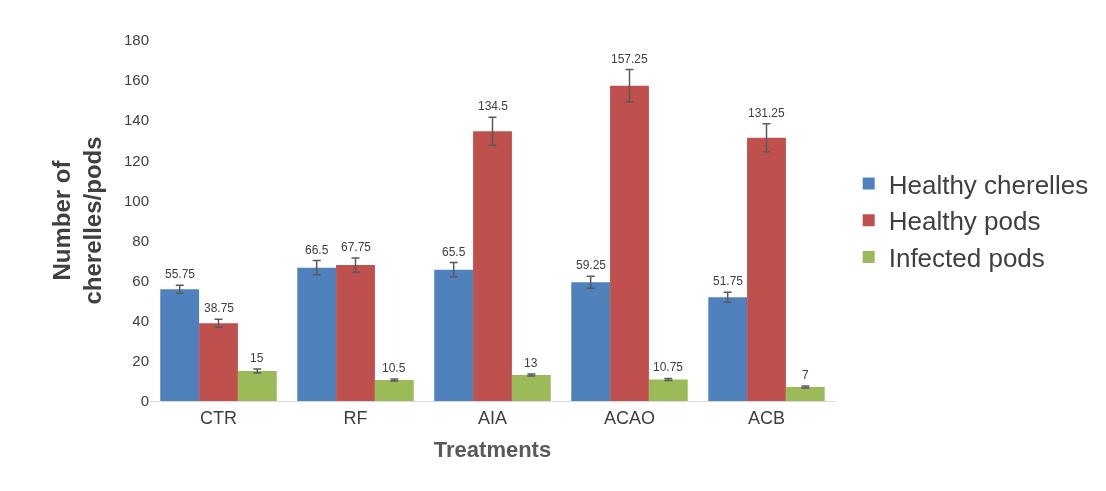  Describe the element at coordinates (629, 417) in the screenshot. I see `x-tick-label: ACAO` at that location.